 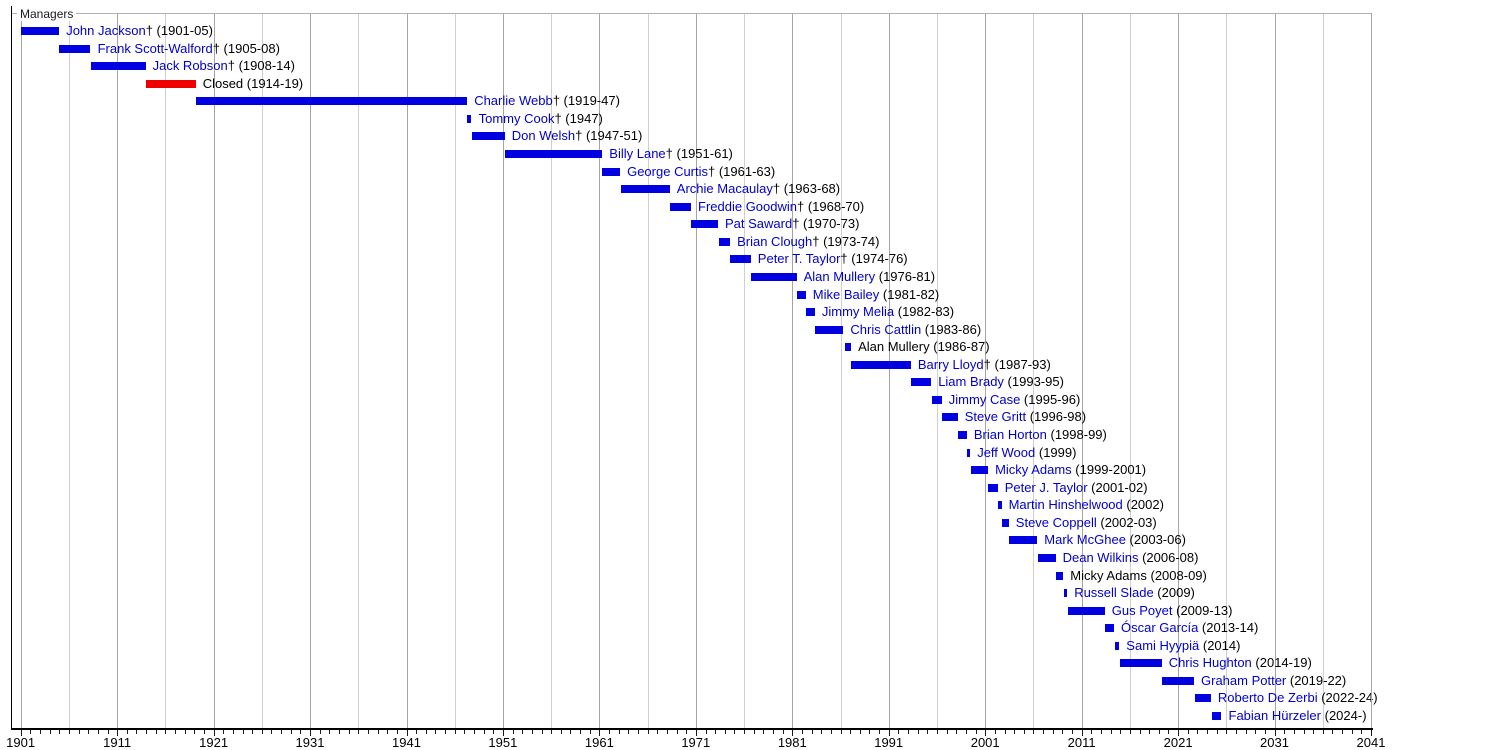 What do you see at coordinates (1344, 715) in the screenshot?
I see `manager-years: (2024-)` at bounding box center [1344, 715].